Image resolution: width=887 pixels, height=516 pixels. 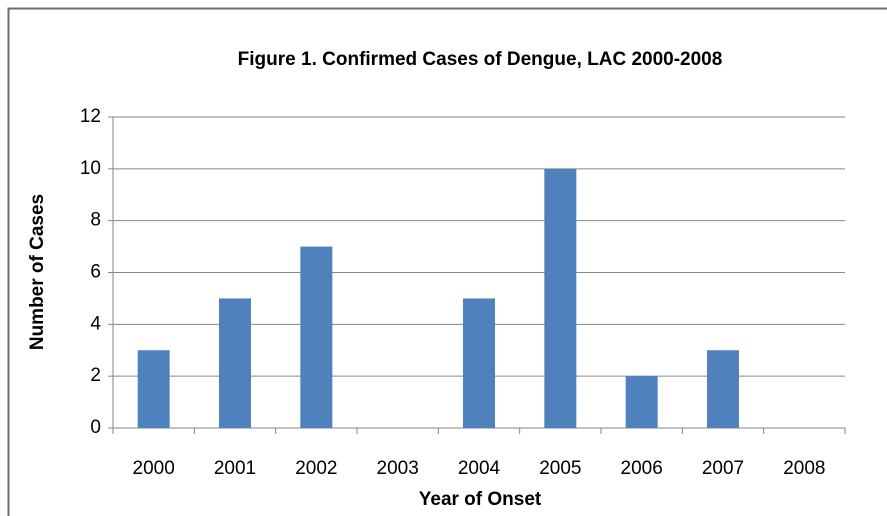 I want to click on y-tick-label: 0, so click(x=95, y=427).